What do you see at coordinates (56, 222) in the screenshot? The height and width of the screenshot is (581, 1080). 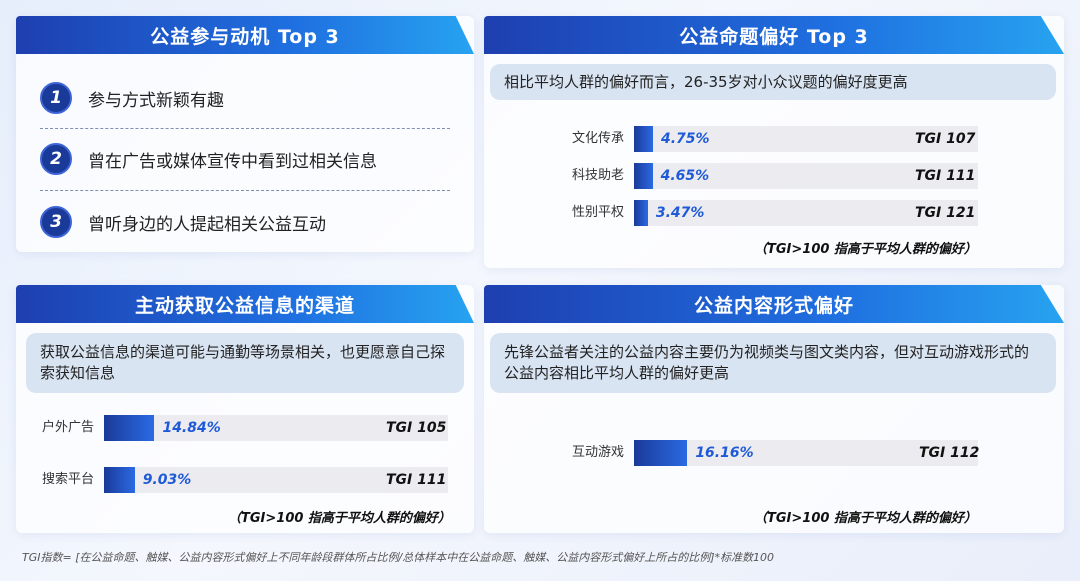 I see `number-badge-3: 3` at bounding box center [56, 222].